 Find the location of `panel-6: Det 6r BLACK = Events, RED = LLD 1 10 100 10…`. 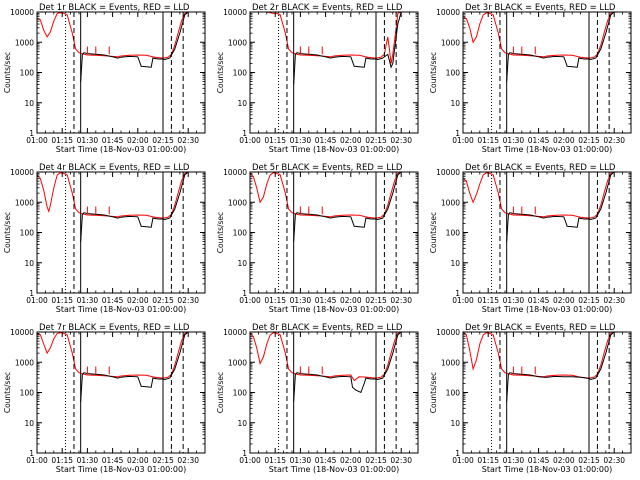

panel-6: Det 6r BLACK = Events, RED = LLD 1 10 100 10… is located at coordinates (530, 238).